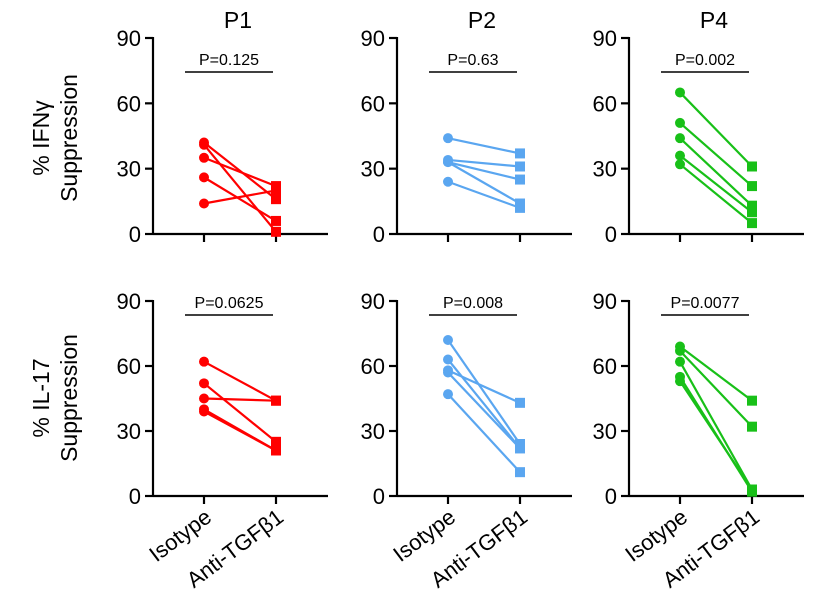  I want to click on panel-title: P1, so click(238, 20).